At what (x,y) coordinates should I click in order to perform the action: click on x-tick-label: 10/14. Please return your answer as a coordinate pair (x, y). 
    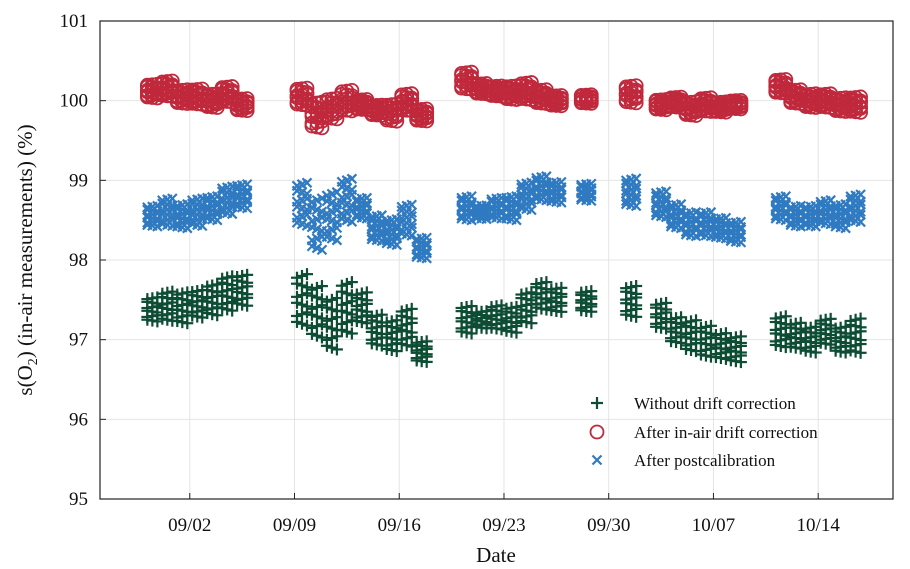
    Looking at the image, I should click on (819, 525).